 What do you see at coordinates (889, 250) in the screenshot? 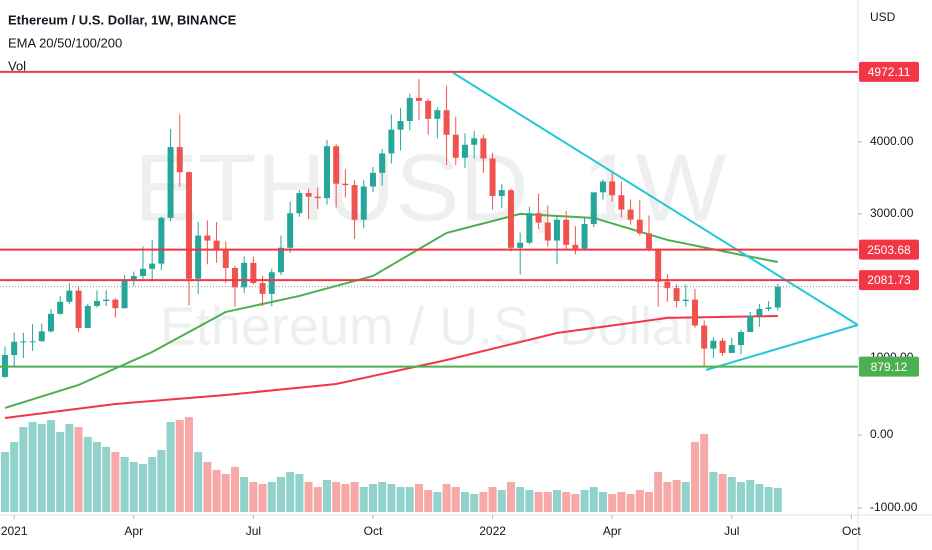
I see `level-label: 2503.68` at bounding box center [889, 250].